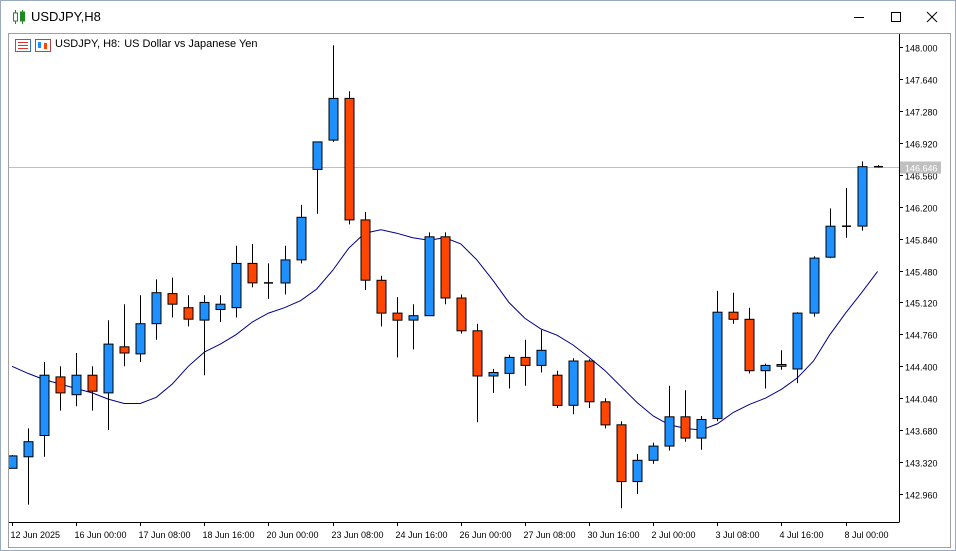 The height and width of the screenshot is (551, 956). I want to click on x-tick-label: 23 Jun 08:00, so click(358, 535).